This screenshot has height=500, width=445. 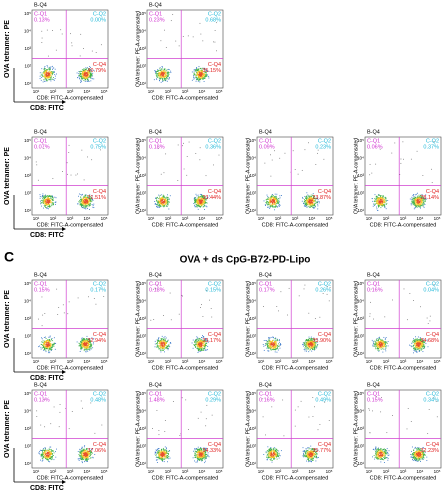 What do you see at coordinates (142, 83) in the screenshot?
I see `y-tick-label: 10¹` at bounding box center [142, 83].